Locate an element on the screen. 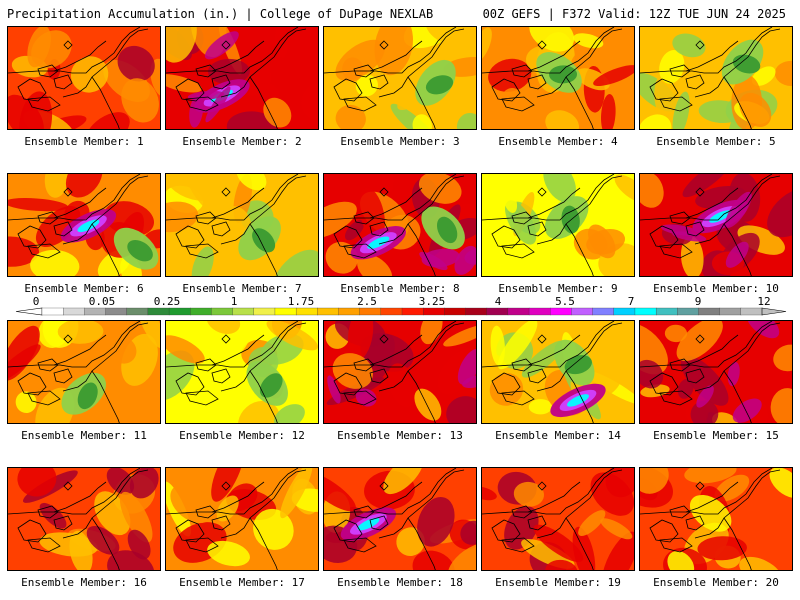 This screenshot has height=600, width=800. colorbar-tick-label: 5.5 is located at coordinates (565, 302).